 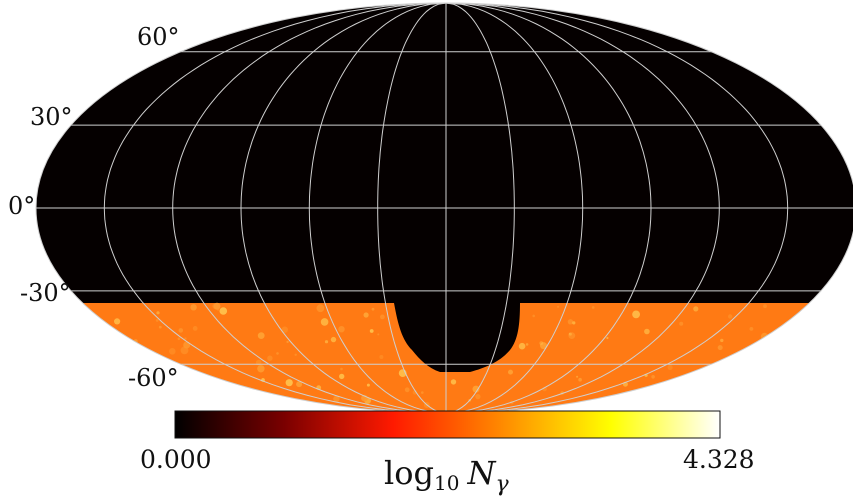 What do you see at coordinates (719, 459) in the screenshot?
I see `colorbar-max-label: 4.328` at bounding box center [719, 459].